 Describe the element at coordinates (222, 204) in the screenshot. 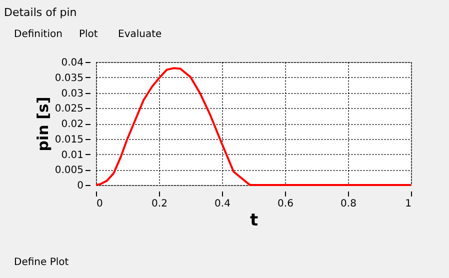

I see `x-tick-label: 0.4` at that location.